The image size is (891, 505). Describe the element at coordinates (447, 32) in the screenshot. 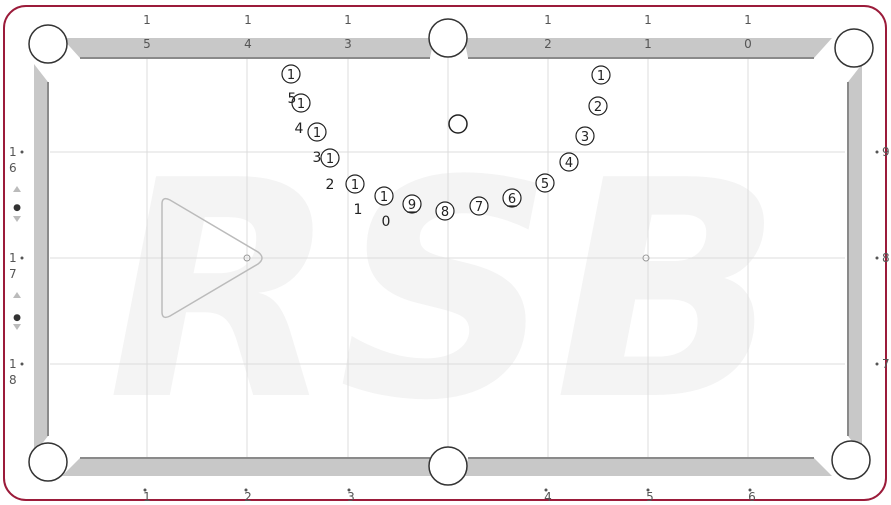

I see `top-labels: 1 5 1 4 1 3 1 2 1 1 1 0` at that location.